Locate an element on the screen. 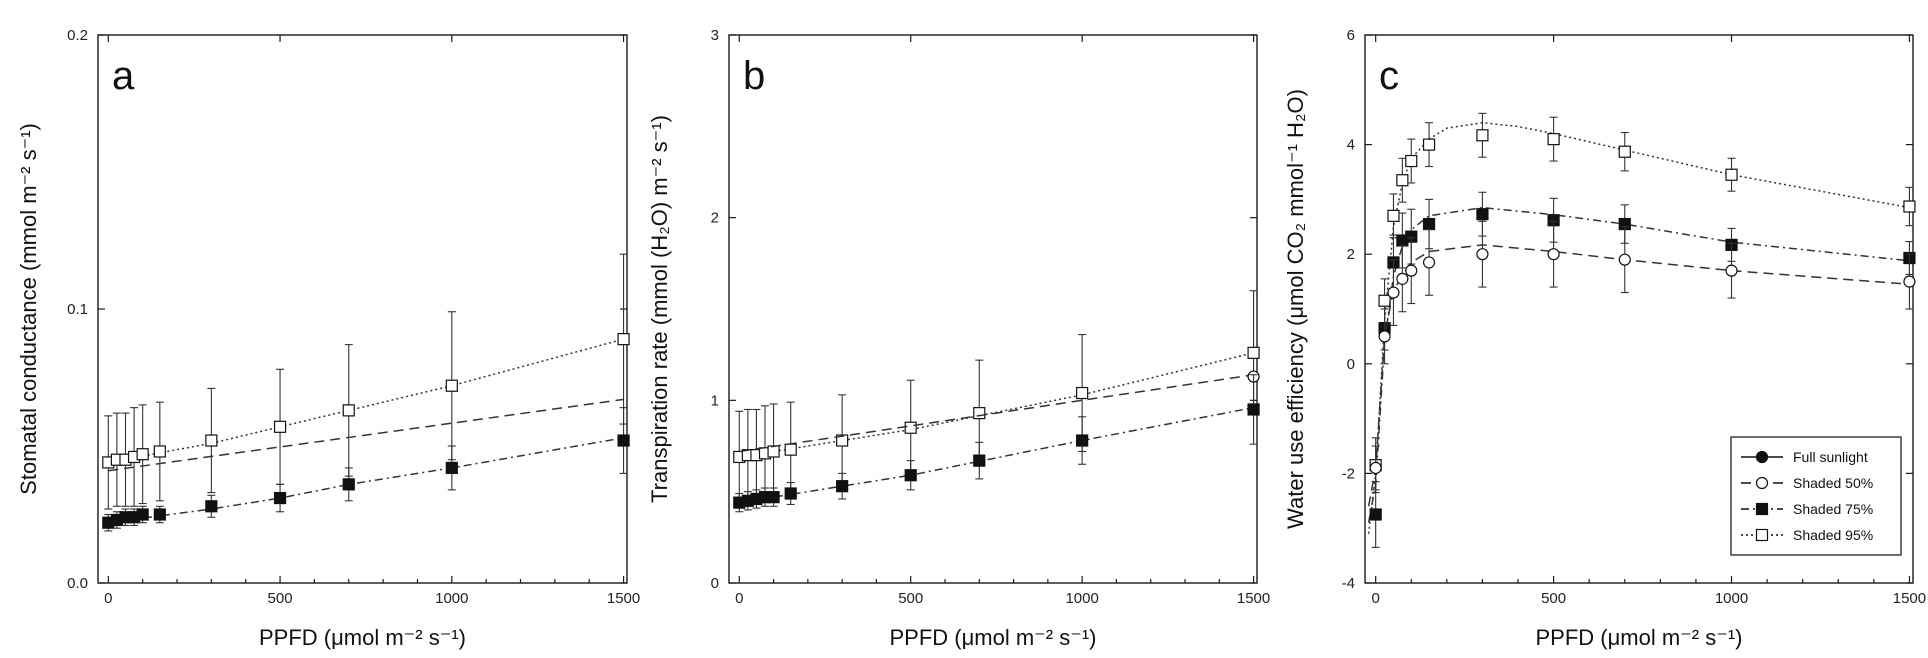  y-tick-label: -4 is located at coordinates (1348, 583).